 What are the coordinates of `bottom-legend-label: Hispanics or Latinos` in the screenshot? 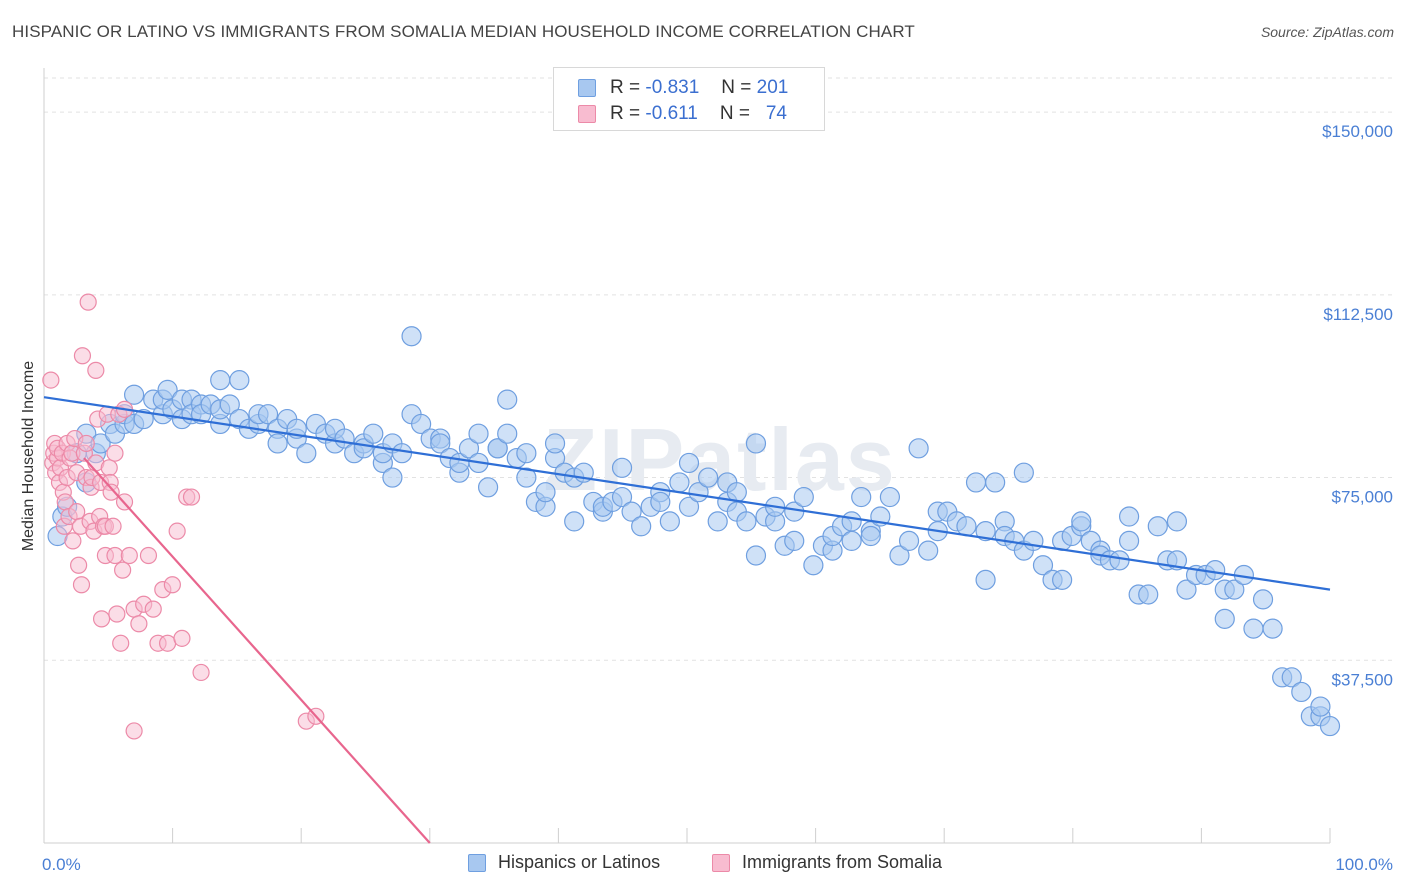 It's located at (579, 862).